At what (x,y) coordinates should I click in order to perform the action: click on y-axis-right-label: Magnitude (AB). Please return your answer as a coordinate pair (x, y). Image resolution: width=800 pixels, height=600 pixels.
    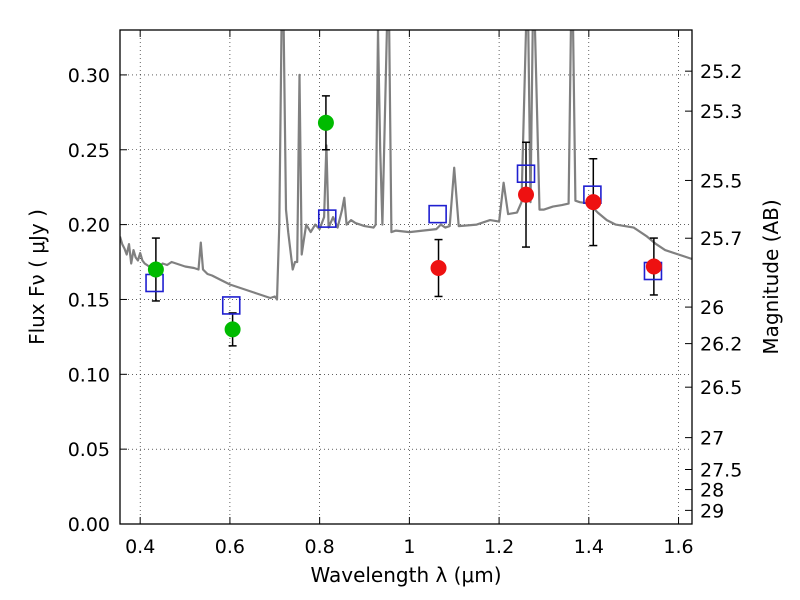
    Looking at the image, I should click on (771, 276).